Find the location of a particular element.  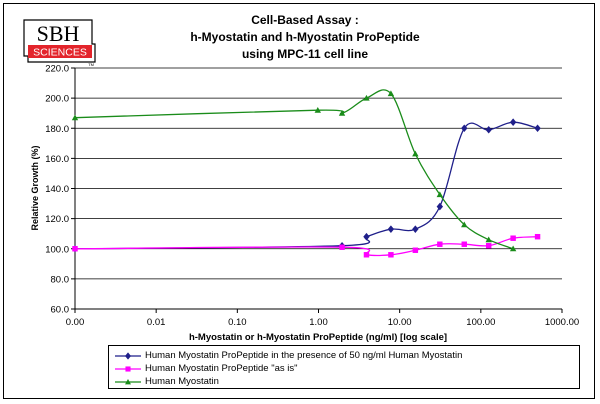

x-tick-label: 10.00 is located at coordinates (400, 322).